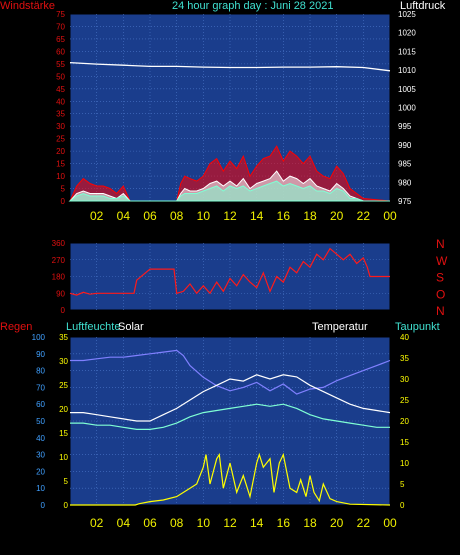  What do you see at coordinates (230, 523) in the screenshot?
I see `climate-hour-tick: 12` at bounding box center [230, 523].